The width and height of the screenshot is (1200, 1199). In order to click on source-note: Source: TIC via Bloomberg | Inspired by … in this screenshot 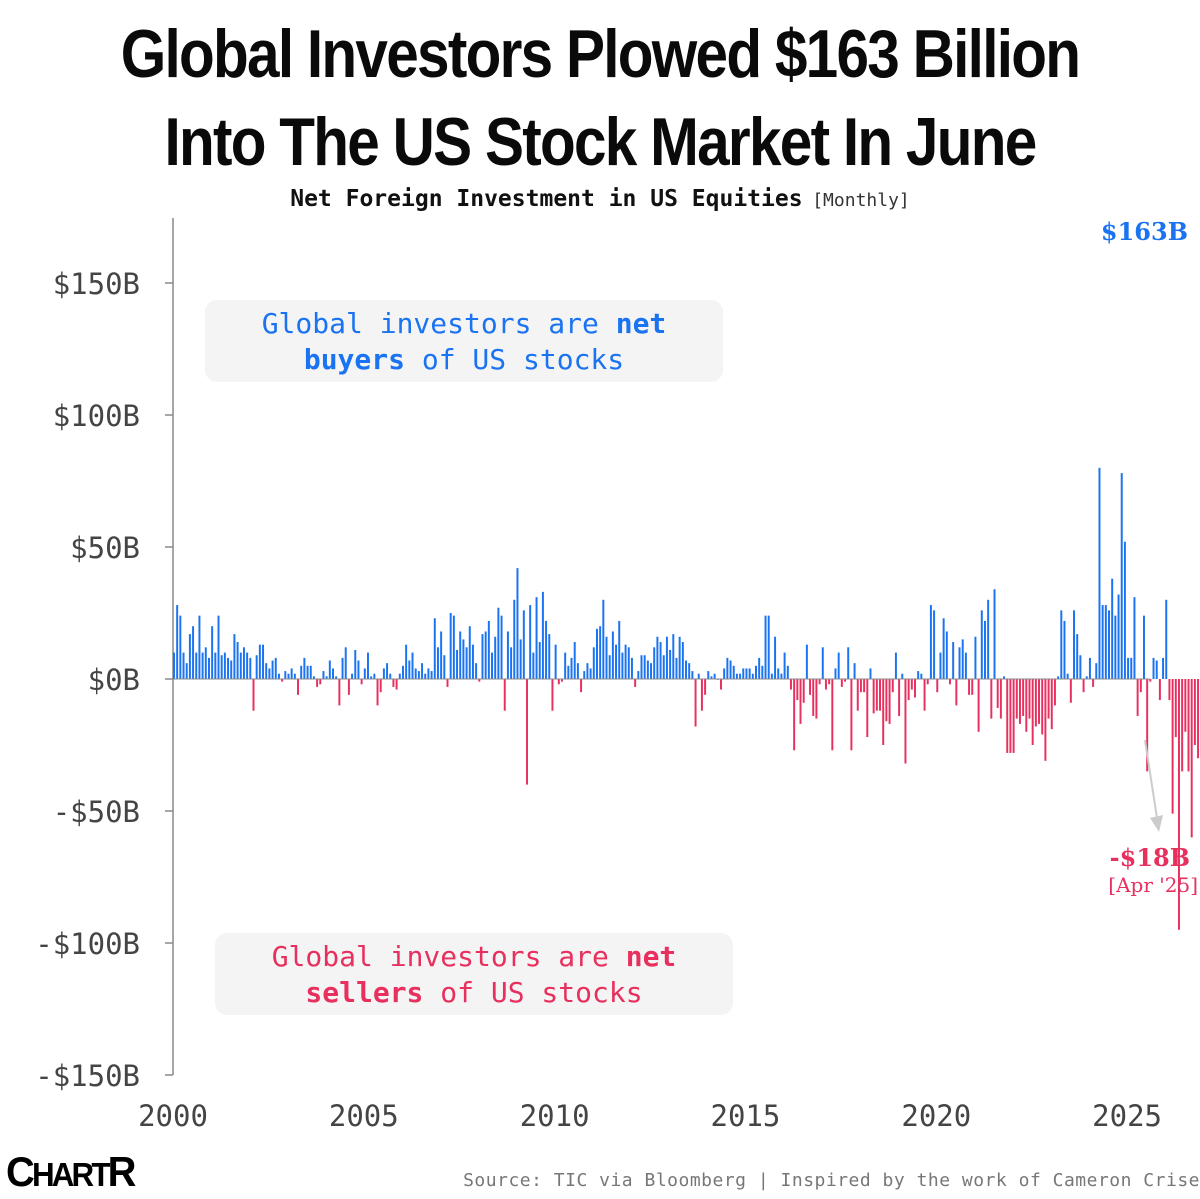, I will do `click(831, 1180)`.